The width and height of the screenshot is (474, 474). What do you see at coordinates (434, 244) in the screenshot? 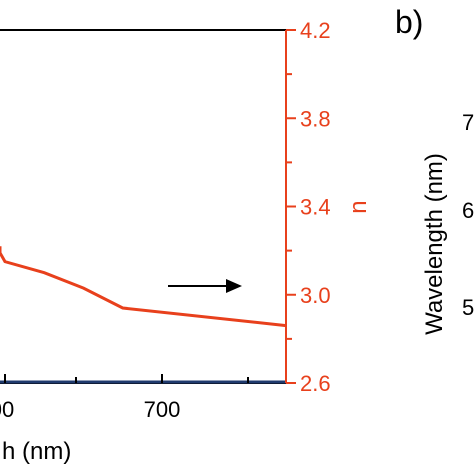
I see `panel-b-ylabel: Wavelength (nm)` at bounding box center [434, 244].